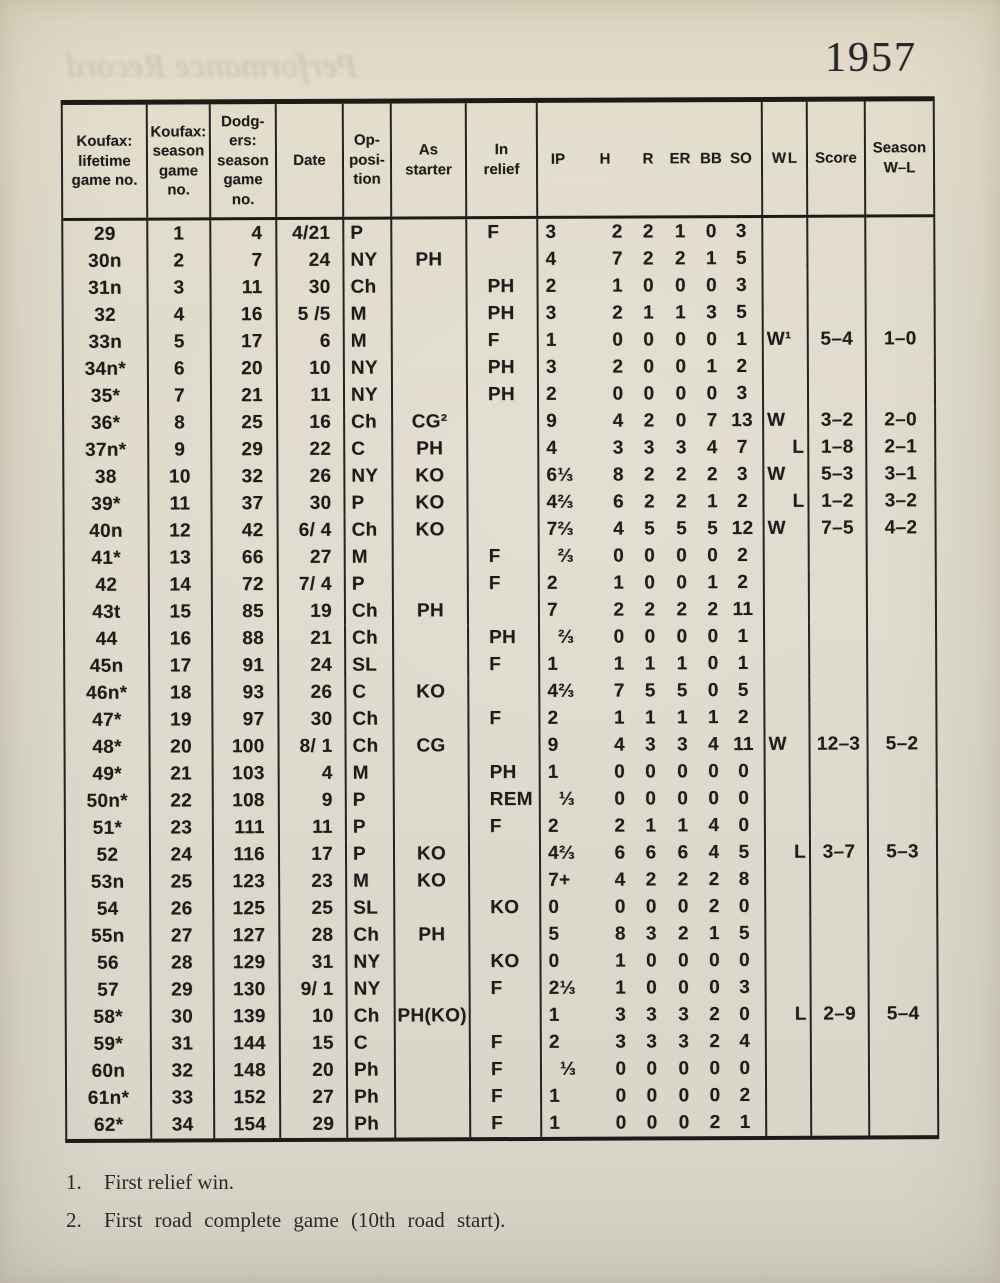 This screenshot has width=1000, height=1283. What do you see at coordinates (745, 1042) in the screenshot?
I see `cell-strikeouts: 4` at bounding box center [745, 1042].